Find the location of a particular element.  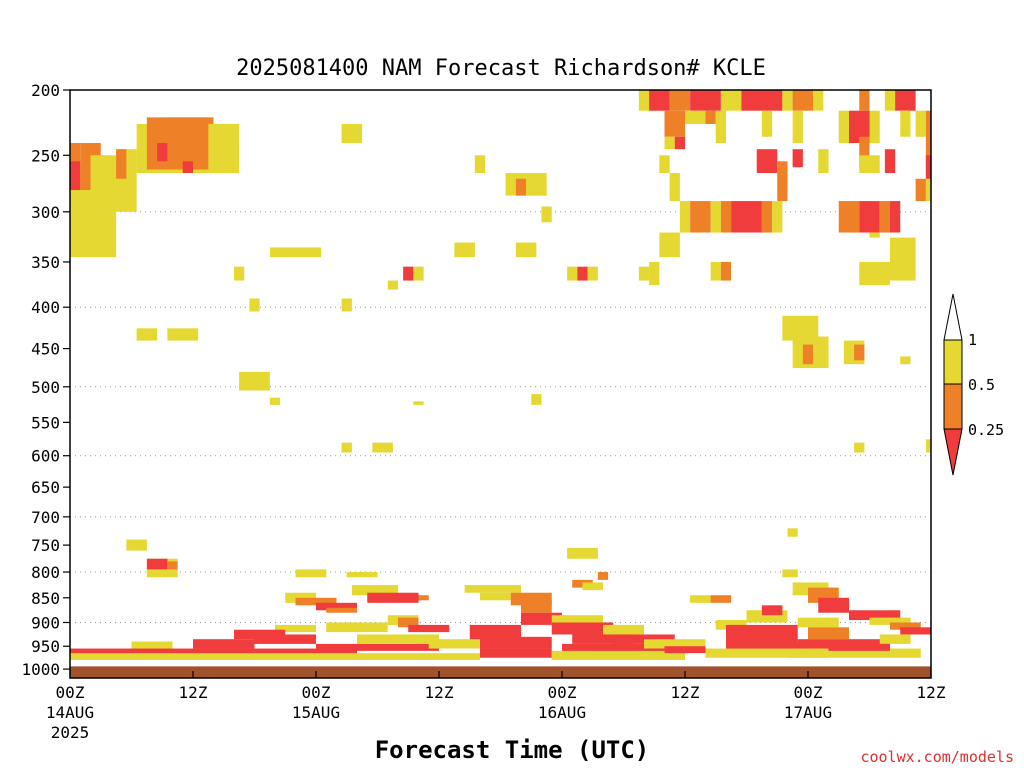

x-date-label: 16AUG is located at coordinates (562, 712).